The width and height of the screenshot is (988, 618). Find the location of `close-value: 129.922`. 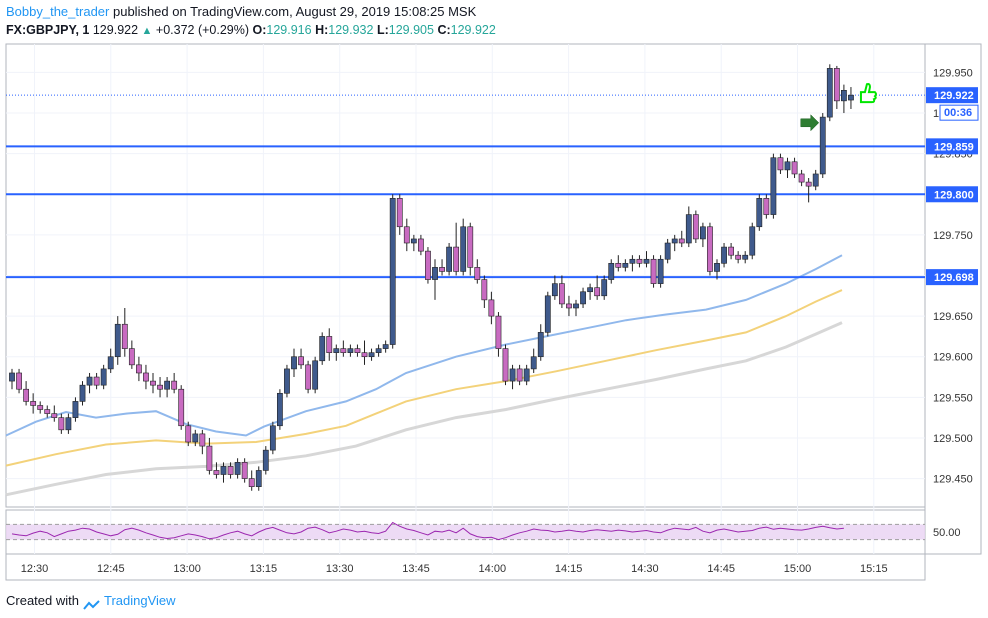

close-value: 129.922 is located at coordinates (473, 30).